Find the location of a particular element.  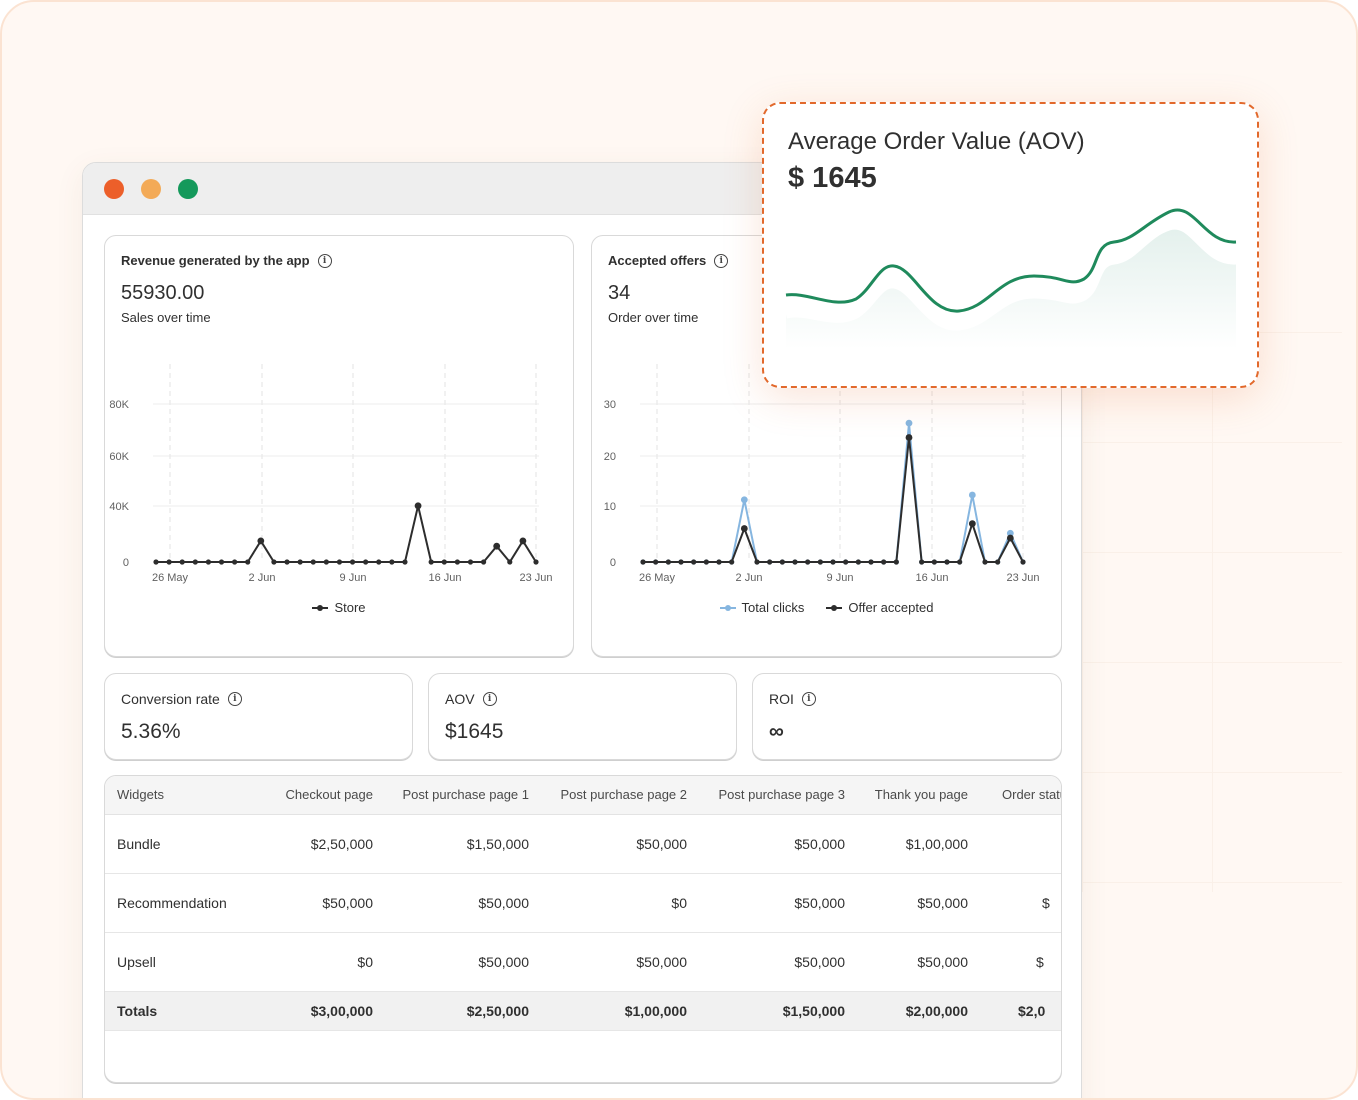

table-cell: $ is located at coordinates (1046, 902).